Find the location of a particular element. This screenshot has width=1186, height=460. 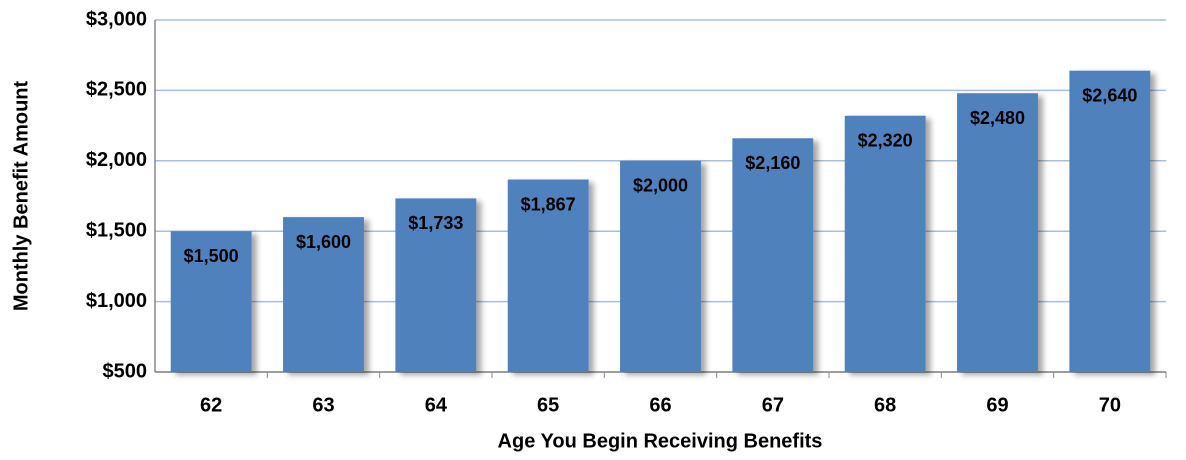

value-label: $1,867 is located at coordinates (548, 204).